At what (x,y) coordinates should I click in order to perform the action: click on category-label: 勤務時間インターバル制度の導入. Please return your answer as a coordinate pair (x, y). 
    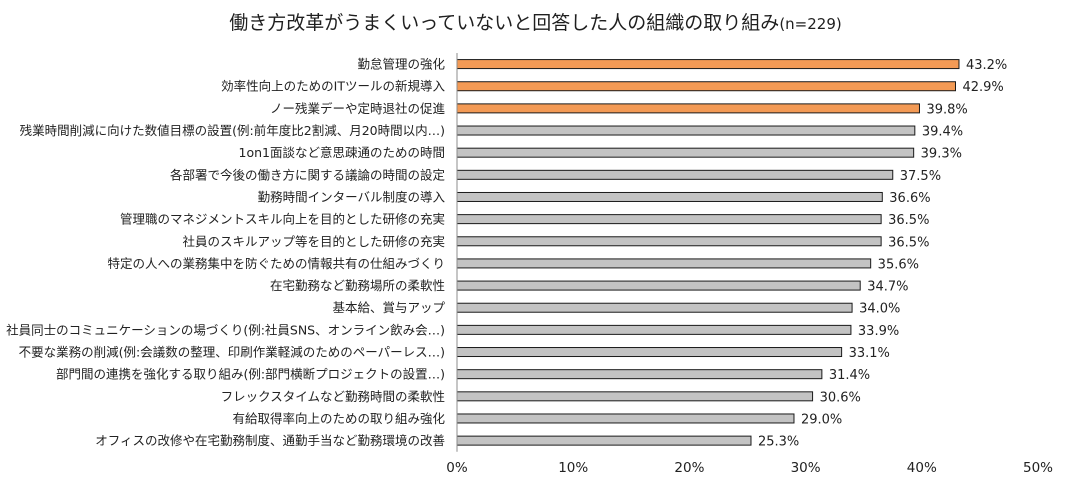
    Looking at the image, I should click on (352, 196).